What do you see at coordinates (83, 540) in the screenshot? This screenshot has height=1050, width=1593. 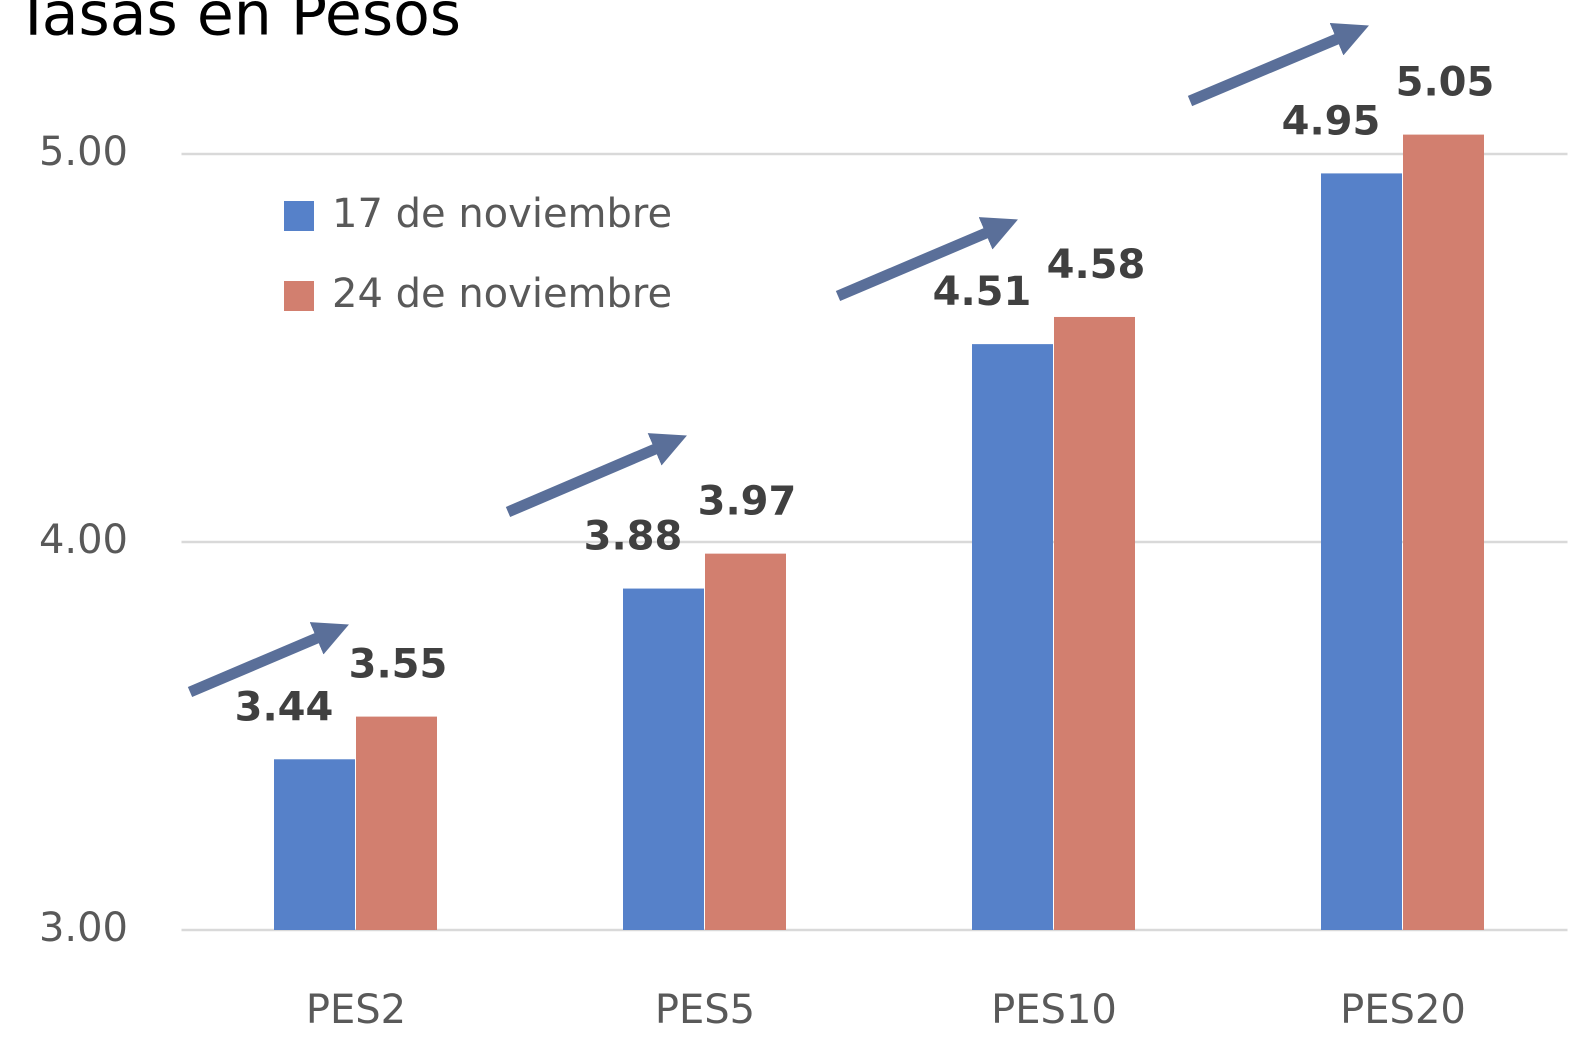 I see `y-tick-label: 4.00` at bounding box center [83, 540].